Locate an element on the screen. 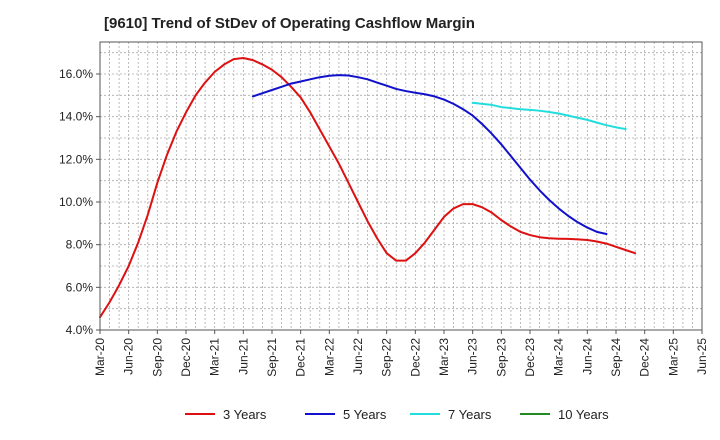  y-tick-label: 10.0% is located at coordinates (76, 202).